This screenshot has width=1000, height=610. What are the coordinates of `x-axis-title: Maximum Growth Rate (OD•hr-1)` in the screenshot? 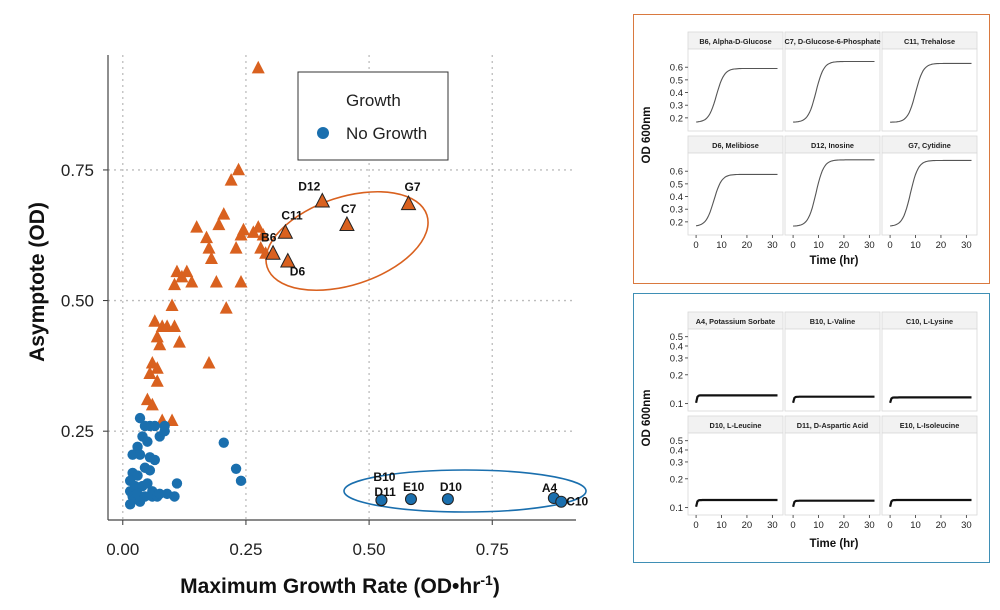 It's located at (340, 585).